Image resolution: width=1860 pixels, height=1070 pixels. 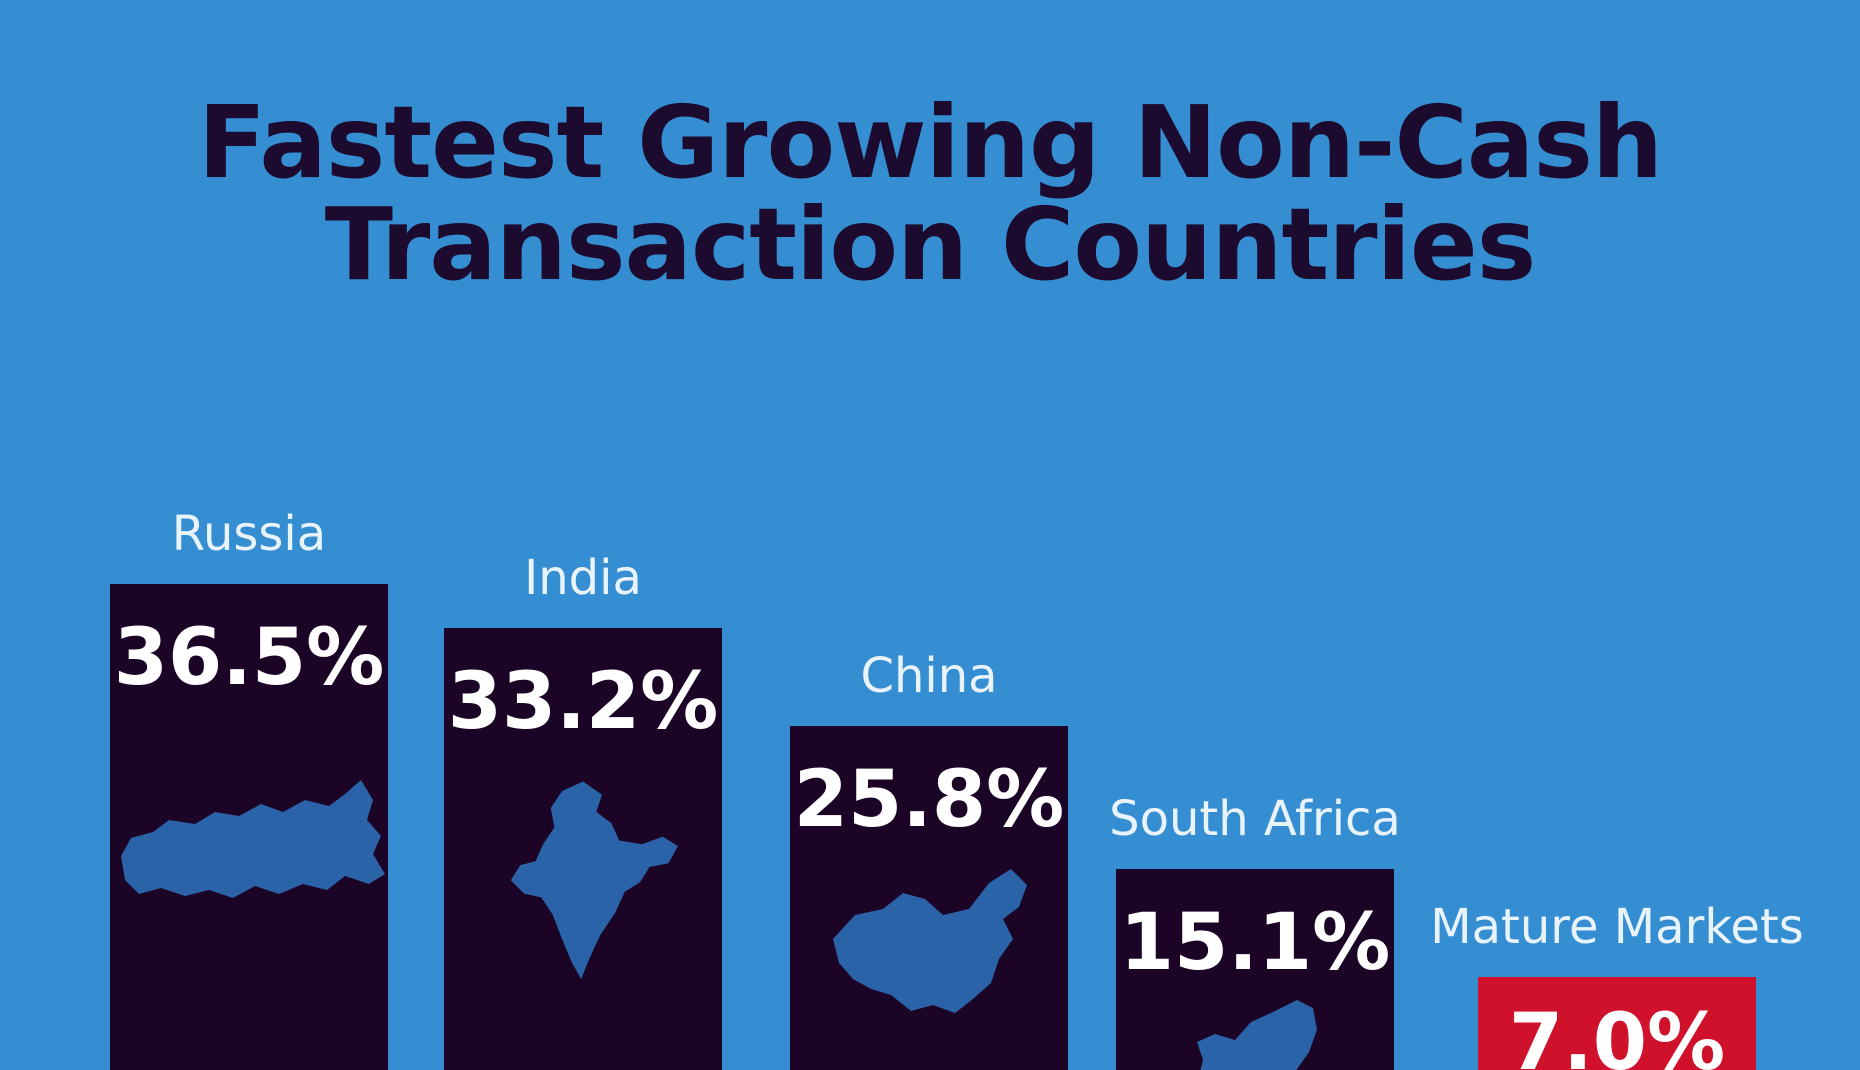 I want to click on india-map-icon, so click(x=594, y=880).